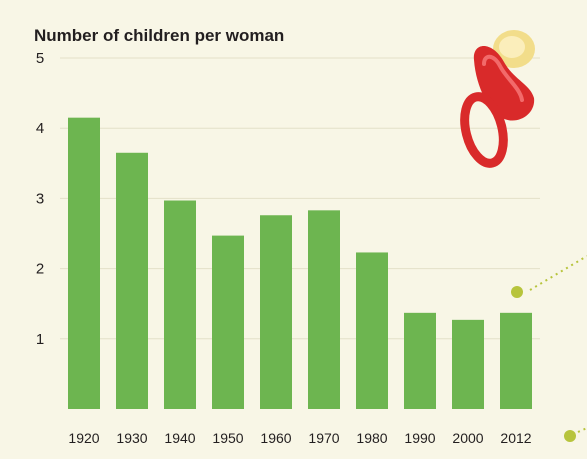 This screenshot has height=459, width=587. What do you see at coordinates (228, 322) in the screenshot?
I see `bar-1950` at bounding box center [228, 322].